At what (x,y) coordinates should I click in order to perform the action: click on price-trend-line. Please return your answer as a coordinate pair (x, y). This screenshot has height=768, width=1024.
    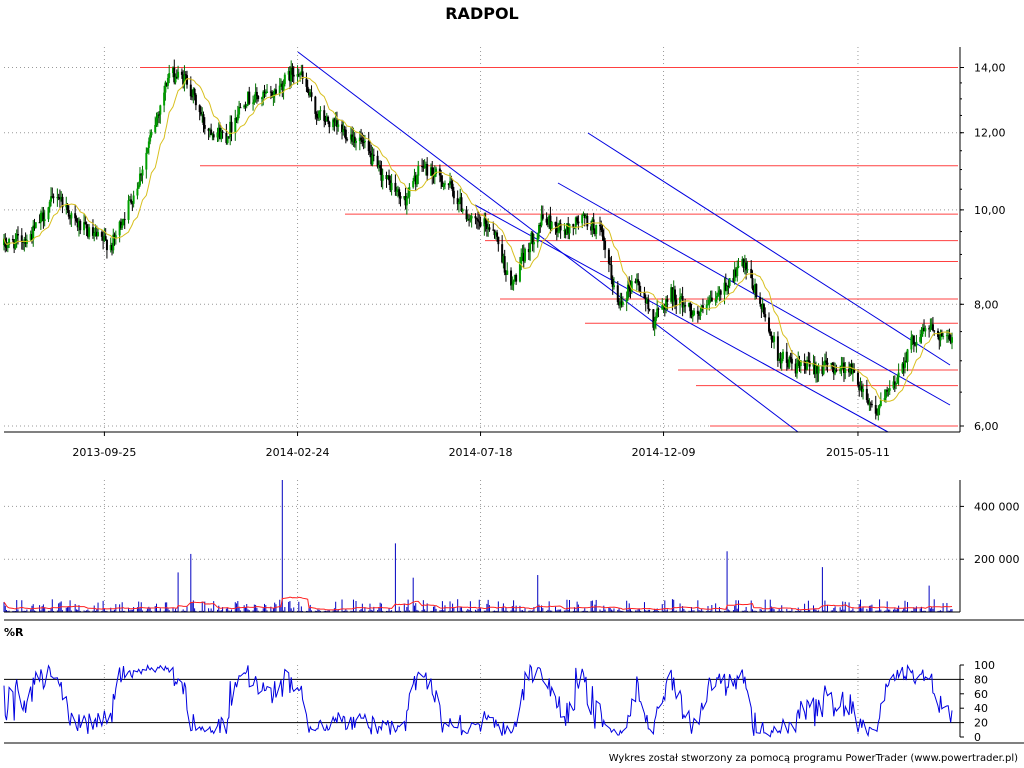
    Looking at the image, I should click on (769, 249).